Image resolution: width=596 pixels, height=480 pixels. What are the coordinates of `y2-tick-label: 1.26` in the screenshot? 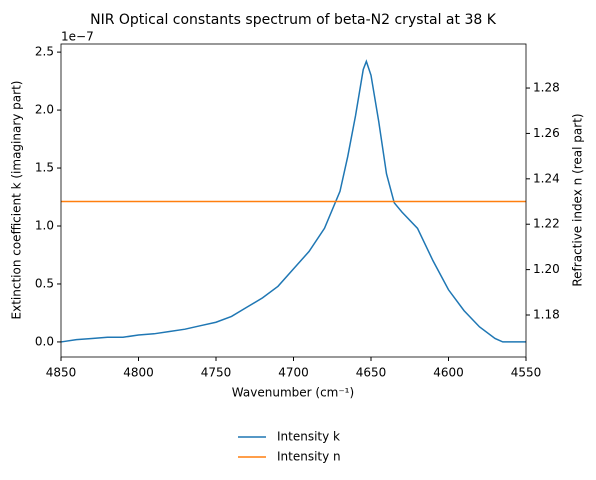 It's located at (546, 133).